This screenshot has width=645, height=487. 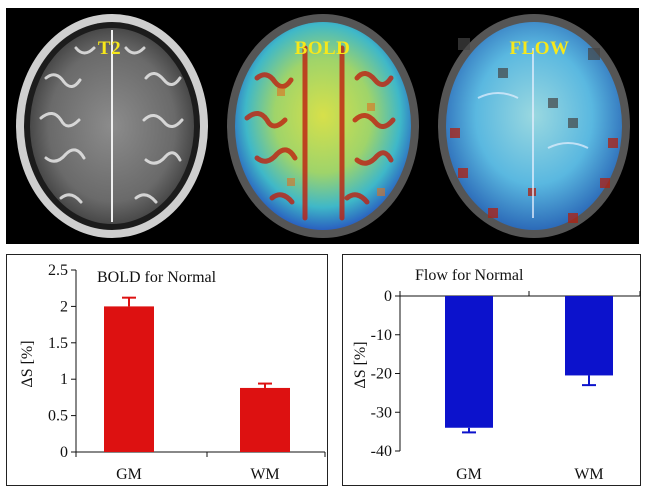 I want to click on bold-y-tick-label: 2.5, so click(x=58, y=270).